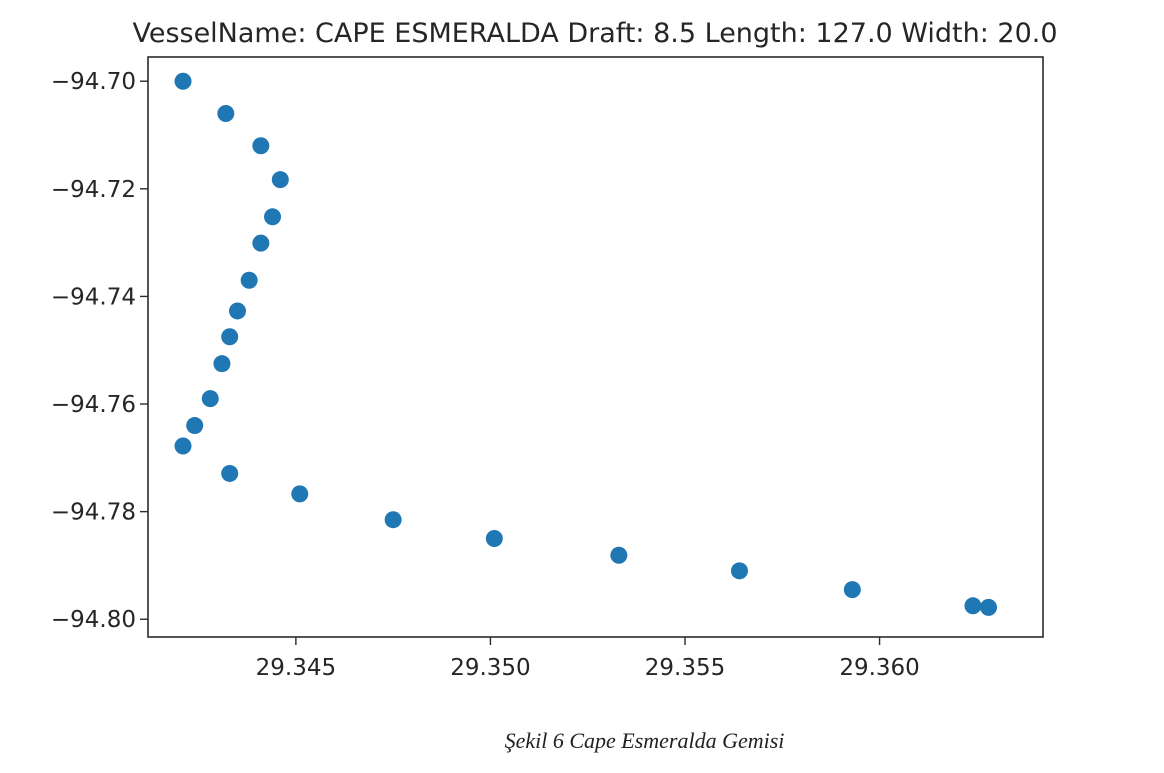 Image resolution: width=1164 pixels, height=773 pixels. I want to click on y-axis: −94.70 −94.72 −94.74 −94.76 −94.78 −94.80, so click(99, 351).